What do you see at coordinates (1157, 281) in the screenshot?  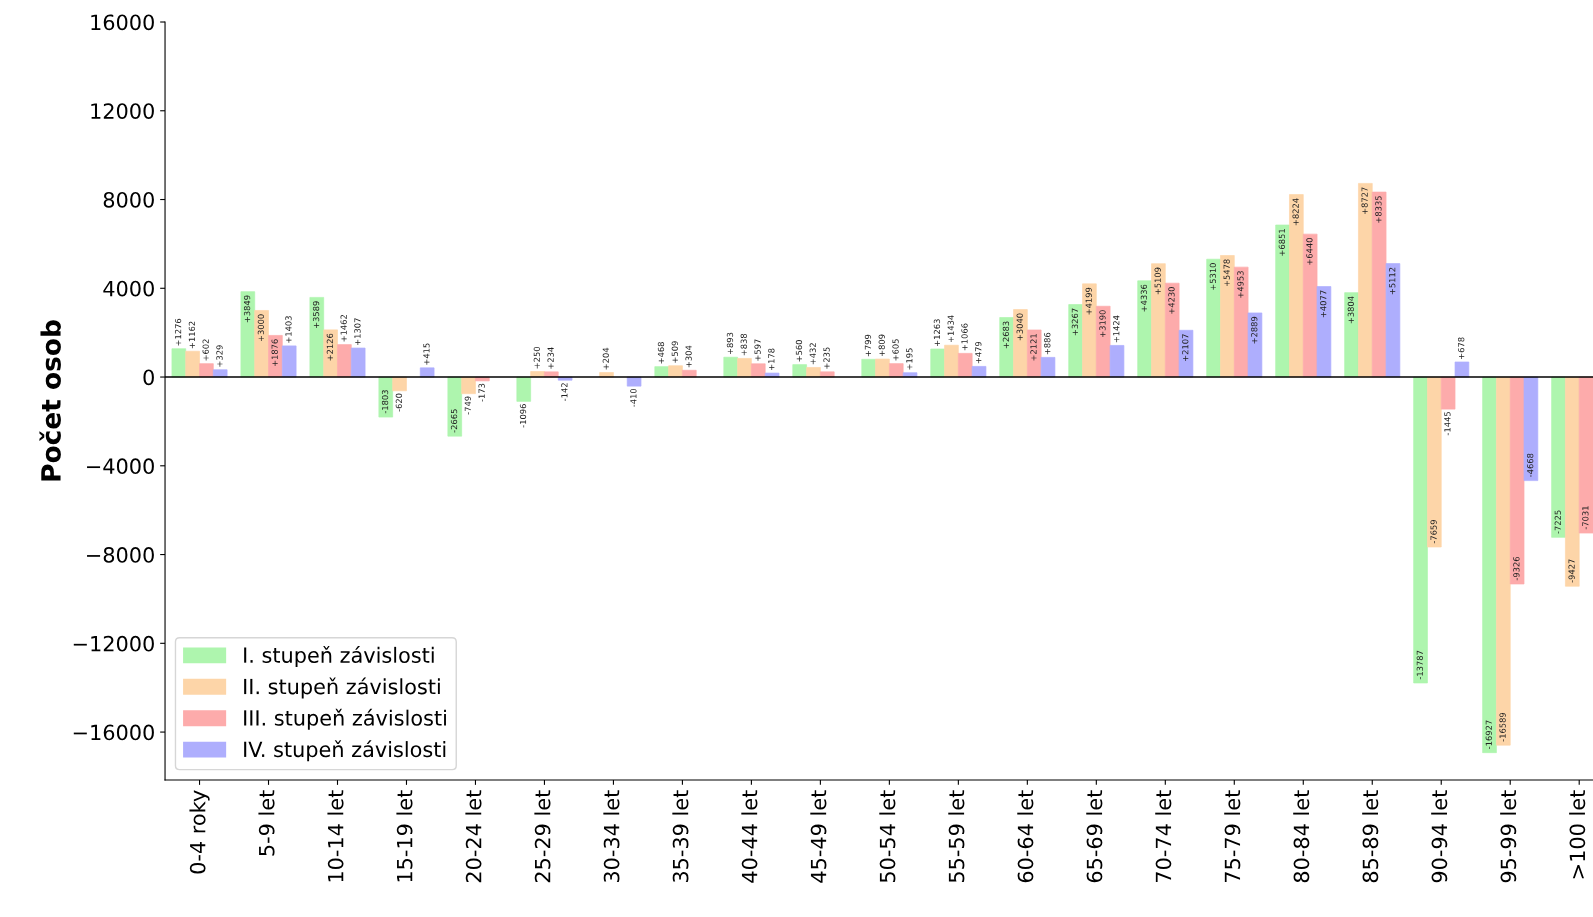 I see `data-label: +5109` at bounding box center [1157, 281].